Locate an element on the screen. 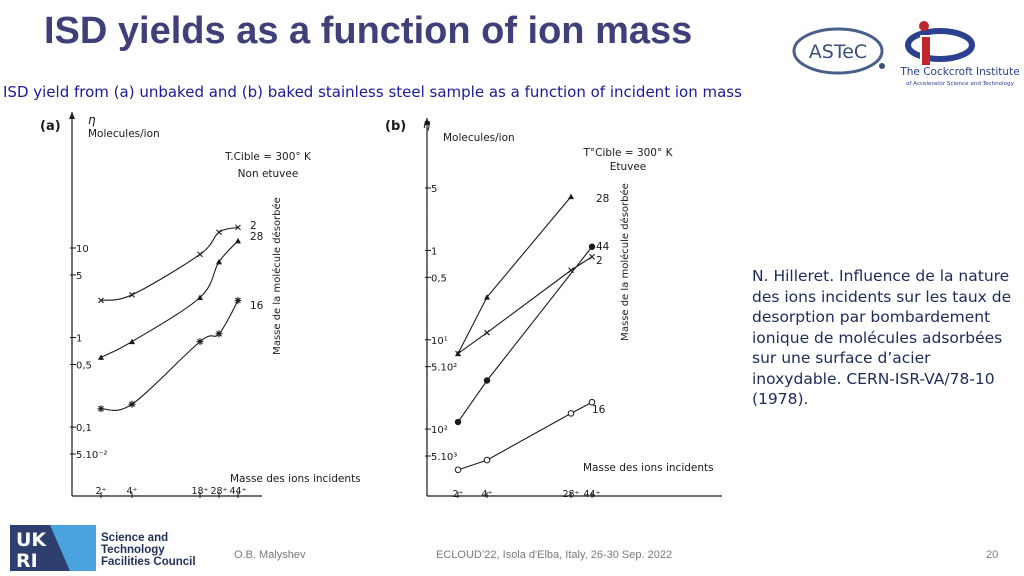  condition-label-bake: Non etuvee is located at coordinates (268, 174).